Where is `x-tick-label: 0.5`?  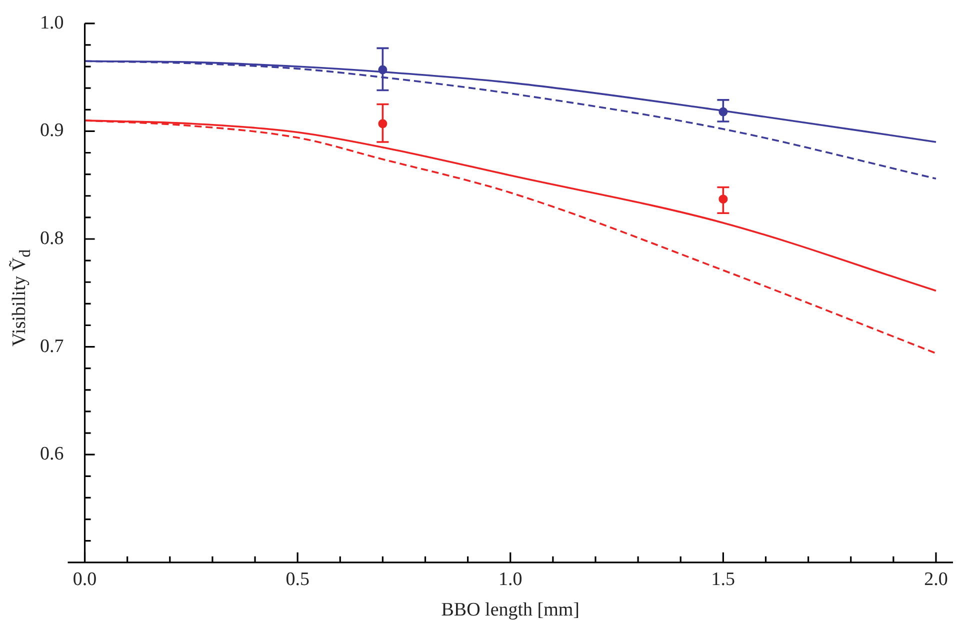 x-tick-label: 0.5 is located at coordinates (298, 579).